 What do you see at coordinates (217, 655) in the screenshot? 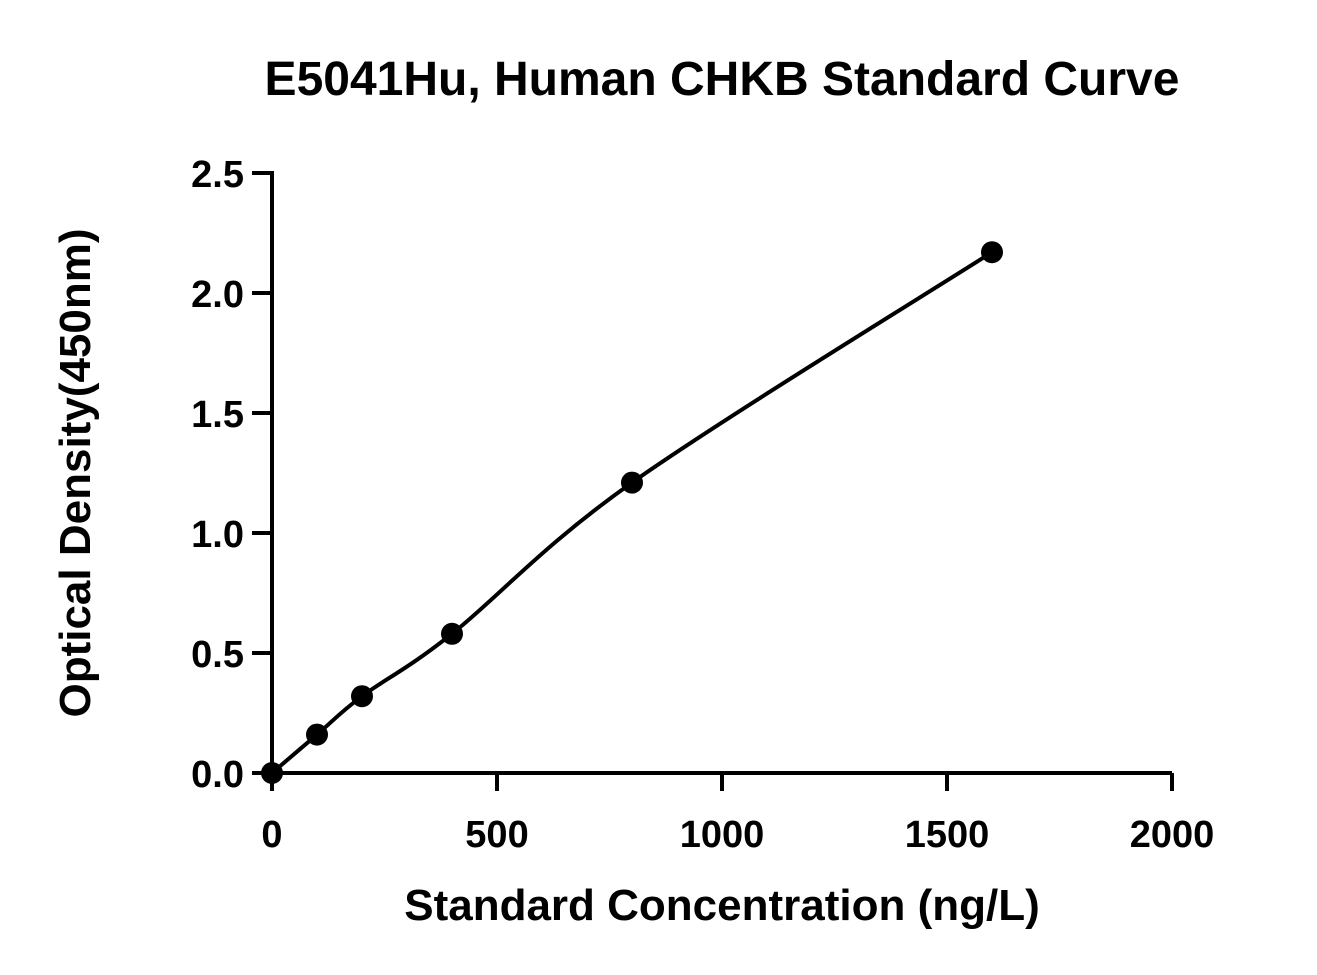
I see `y-tick-label: 0.5` at bounding box center [217, 655].